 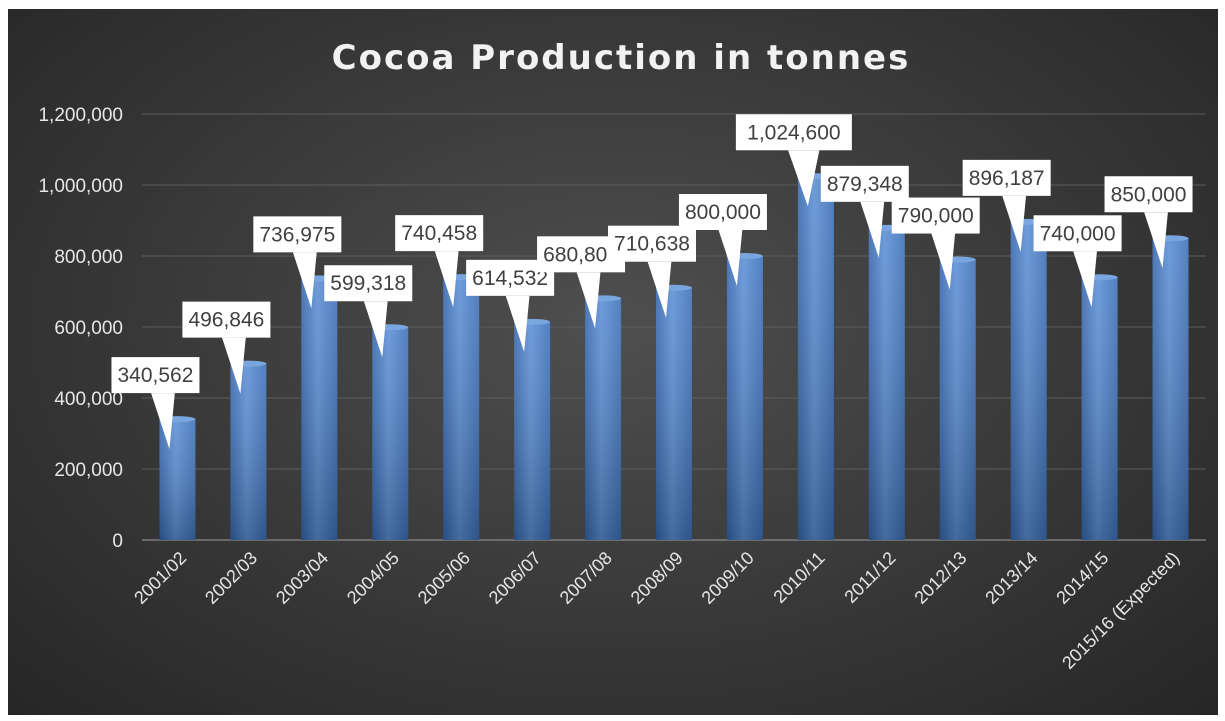 What do you see at coordinates (373, 578) in the screenshot?
I see `x-tick-label: 2004/05` at bounding box center [373, 578].